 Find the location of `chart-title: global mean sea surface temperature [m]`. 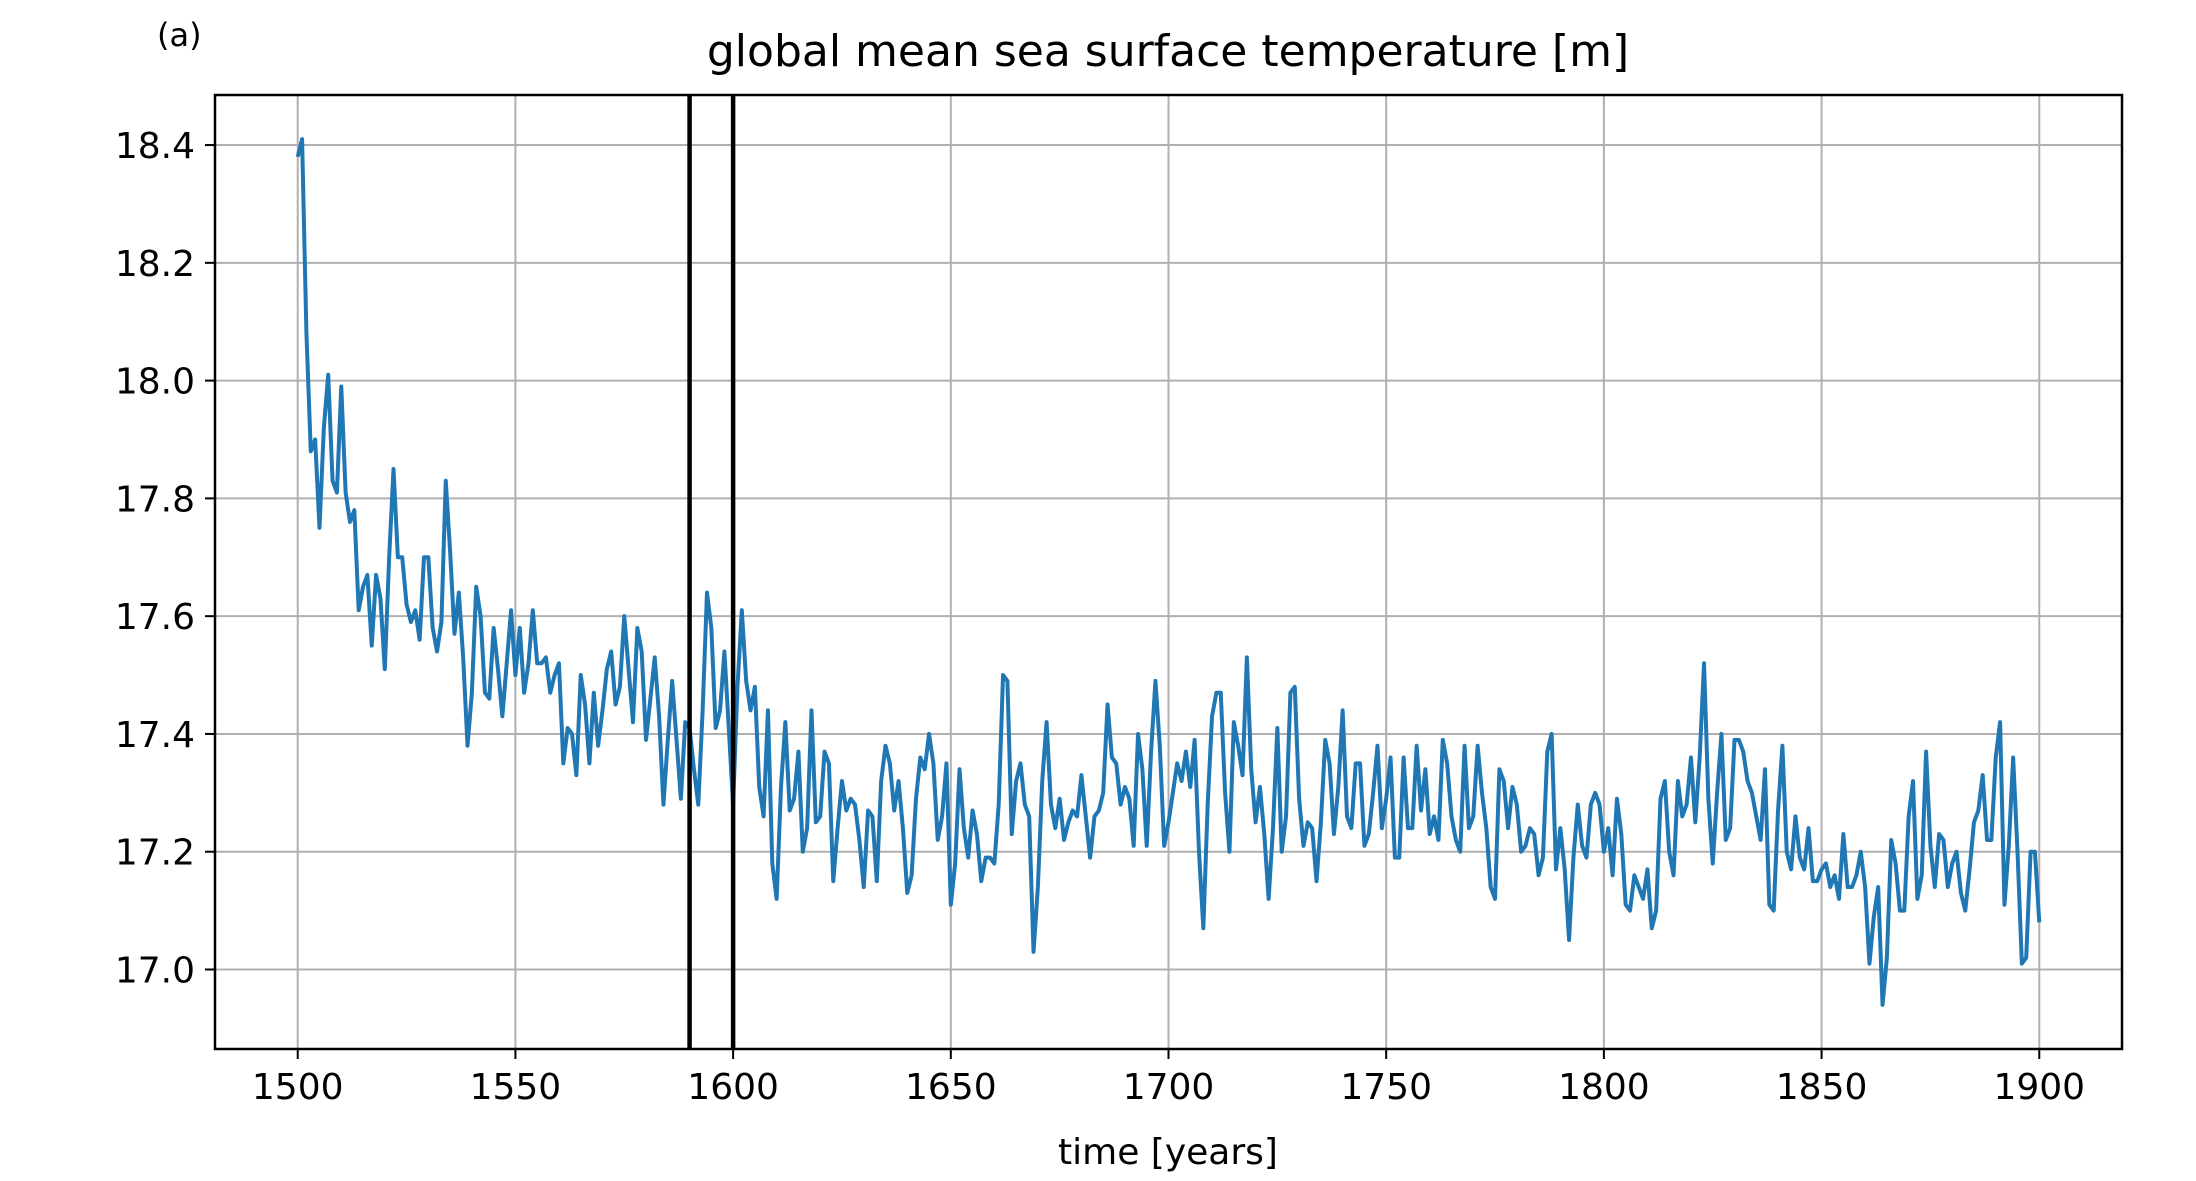

chart-title: global mean sea surface temperature [m] is located at coordinates (1168, 51).